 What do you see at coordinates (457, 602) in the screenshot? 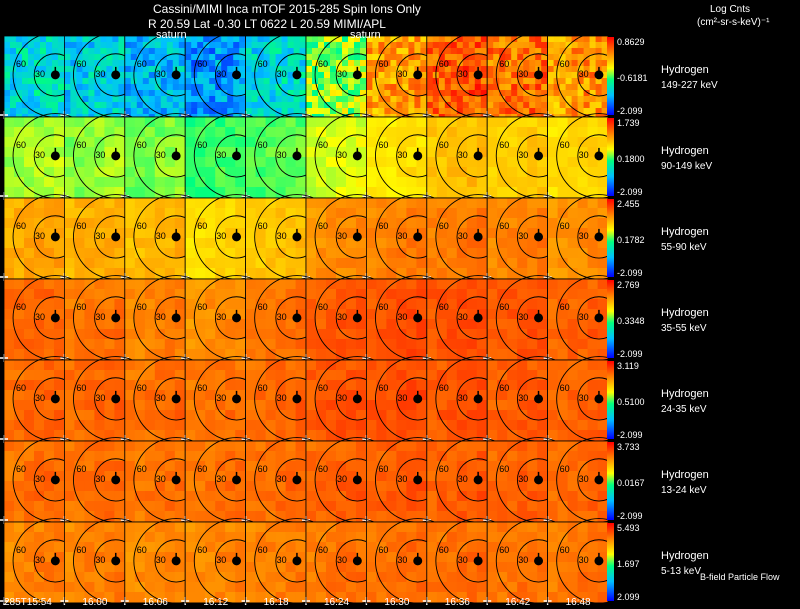
I see `time-tick-7: 16:36` at bounding box center [457, 602].